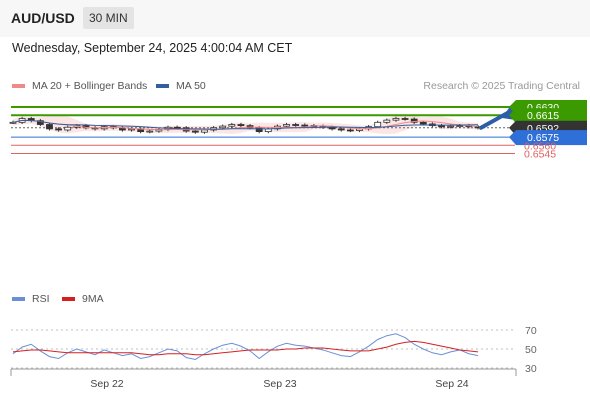 This screenshot has height=400, width=590. What do you see at coordinates (451, 384) in the screenshot?
I see `x-tick-label: Sep 24` at bounding box center [451, 384].